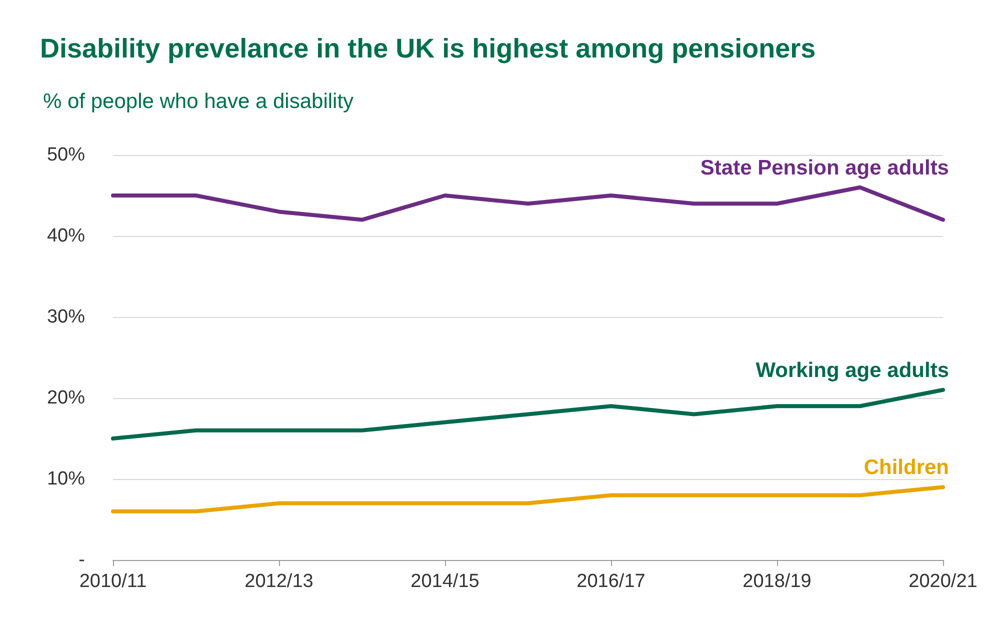  I want to click on chart-title: Disability prevelance in the UK is highest among pensioners, so click(428, 49).